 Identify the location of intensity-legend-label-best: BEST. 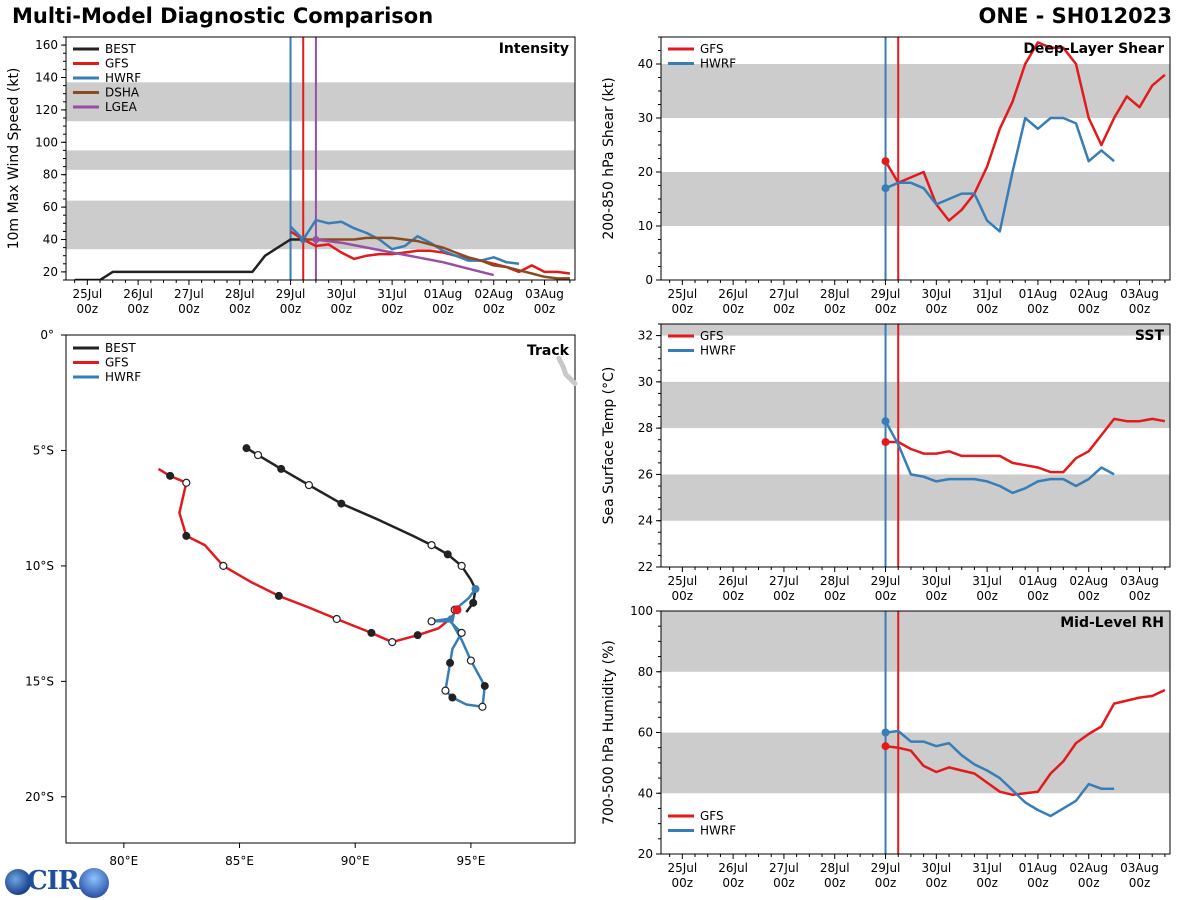
(120, 49).